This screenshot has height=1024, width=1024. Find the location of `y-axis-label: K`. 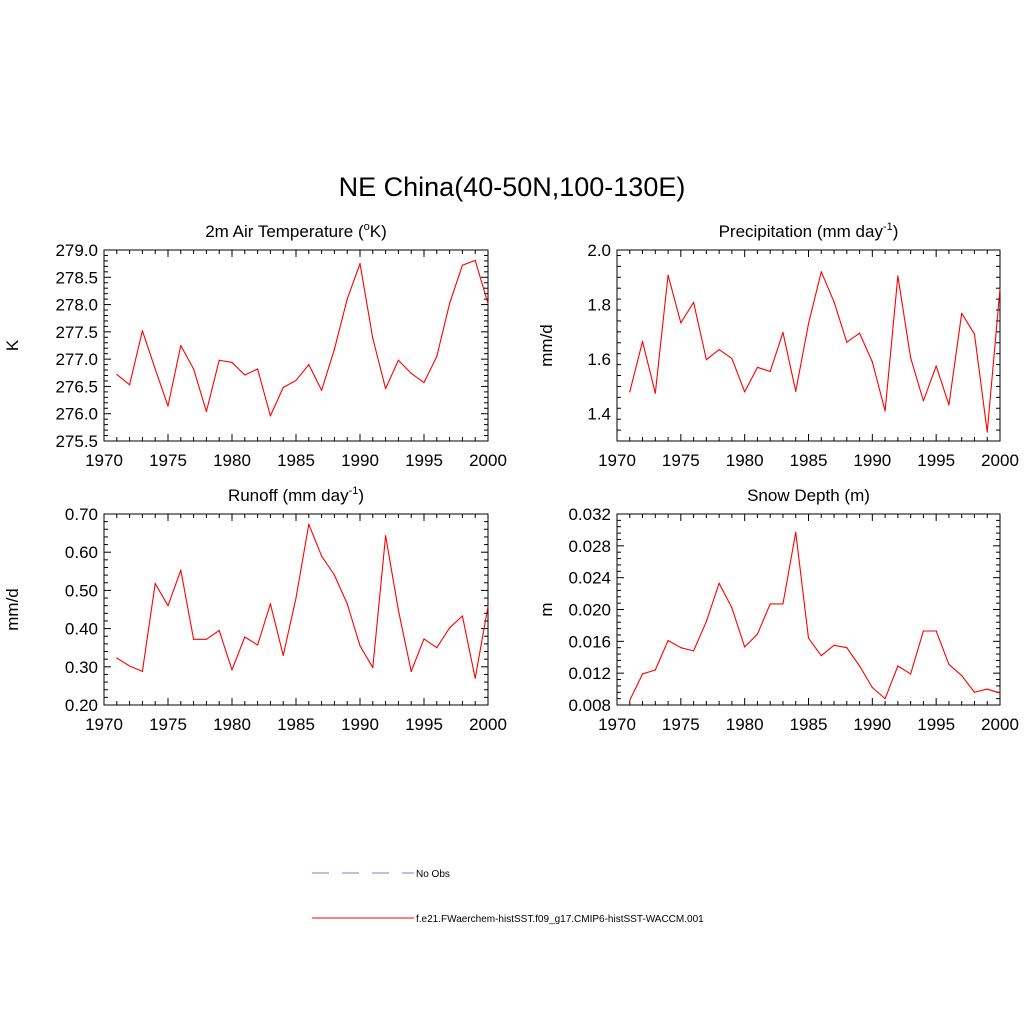

y-axis-label: K is located at coordinates (12, 345).